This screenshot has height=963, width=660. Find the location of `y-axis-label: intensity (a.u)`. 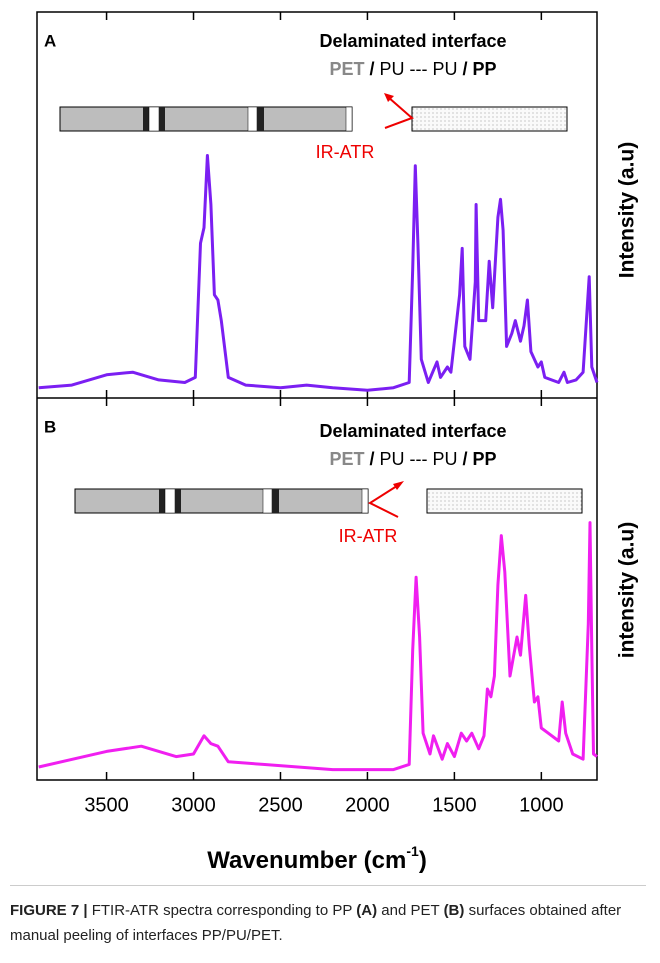

y-axis-label: intensity (a.u) is located at coordinates (627, 590).